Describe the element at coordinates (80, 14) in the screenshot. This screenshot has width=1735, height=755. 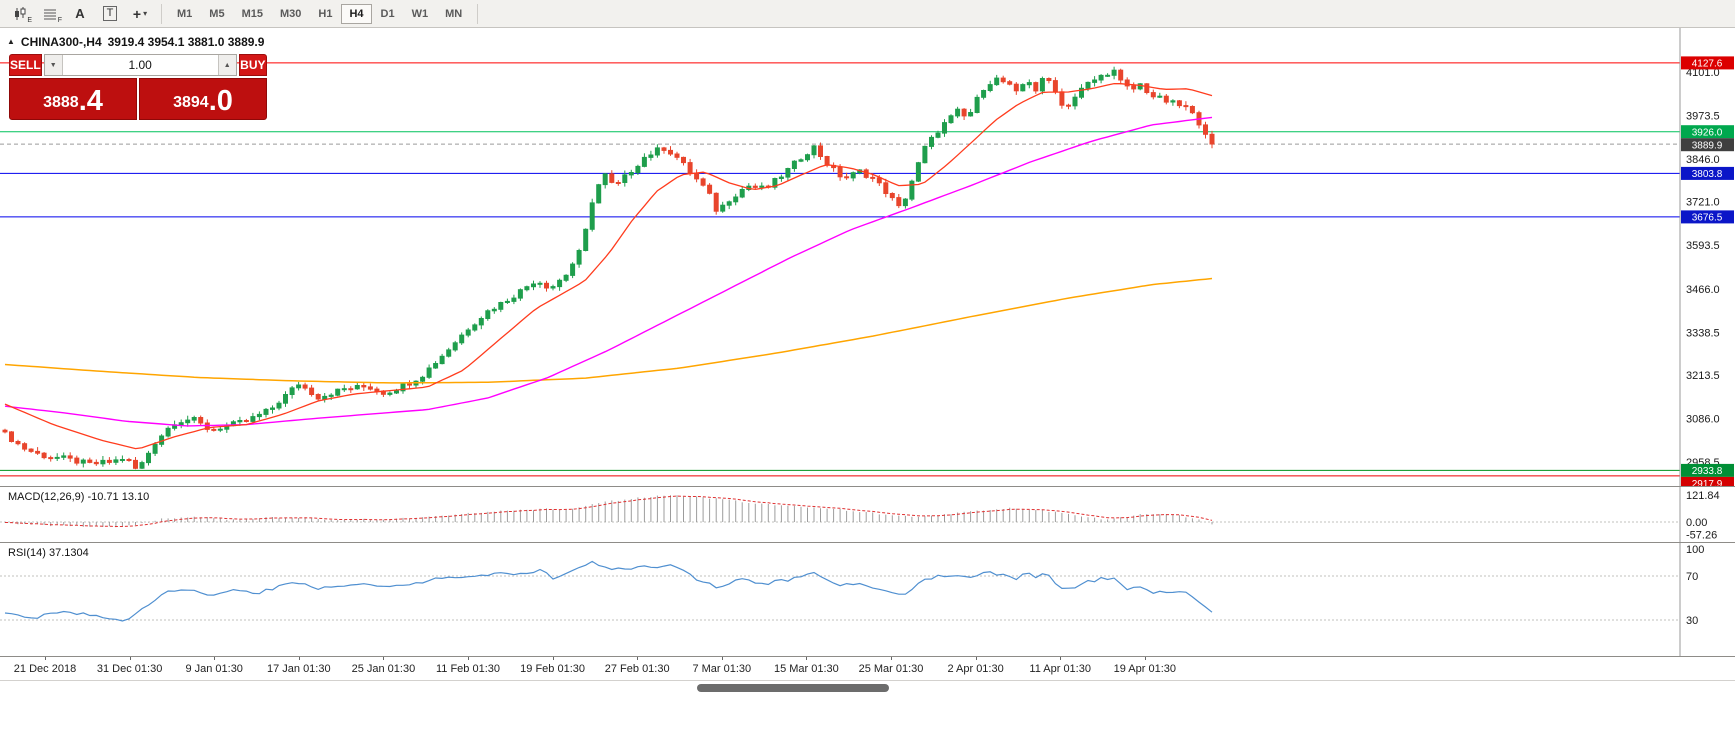
I see `text-annotation-tool-button: A` at that location.